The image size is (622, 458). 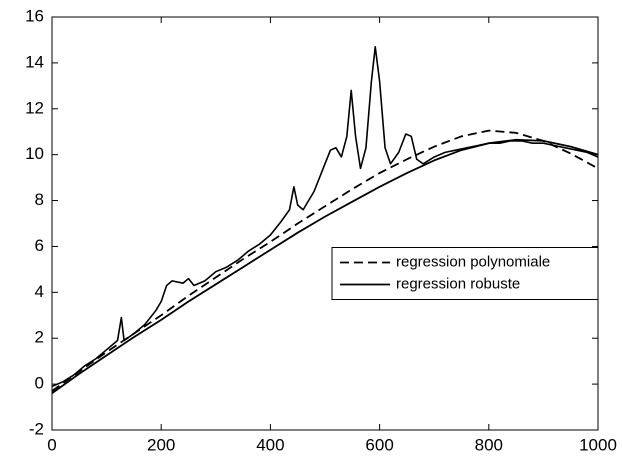 I want to click on x-tick-label: 0, so click(x=51, y=444).